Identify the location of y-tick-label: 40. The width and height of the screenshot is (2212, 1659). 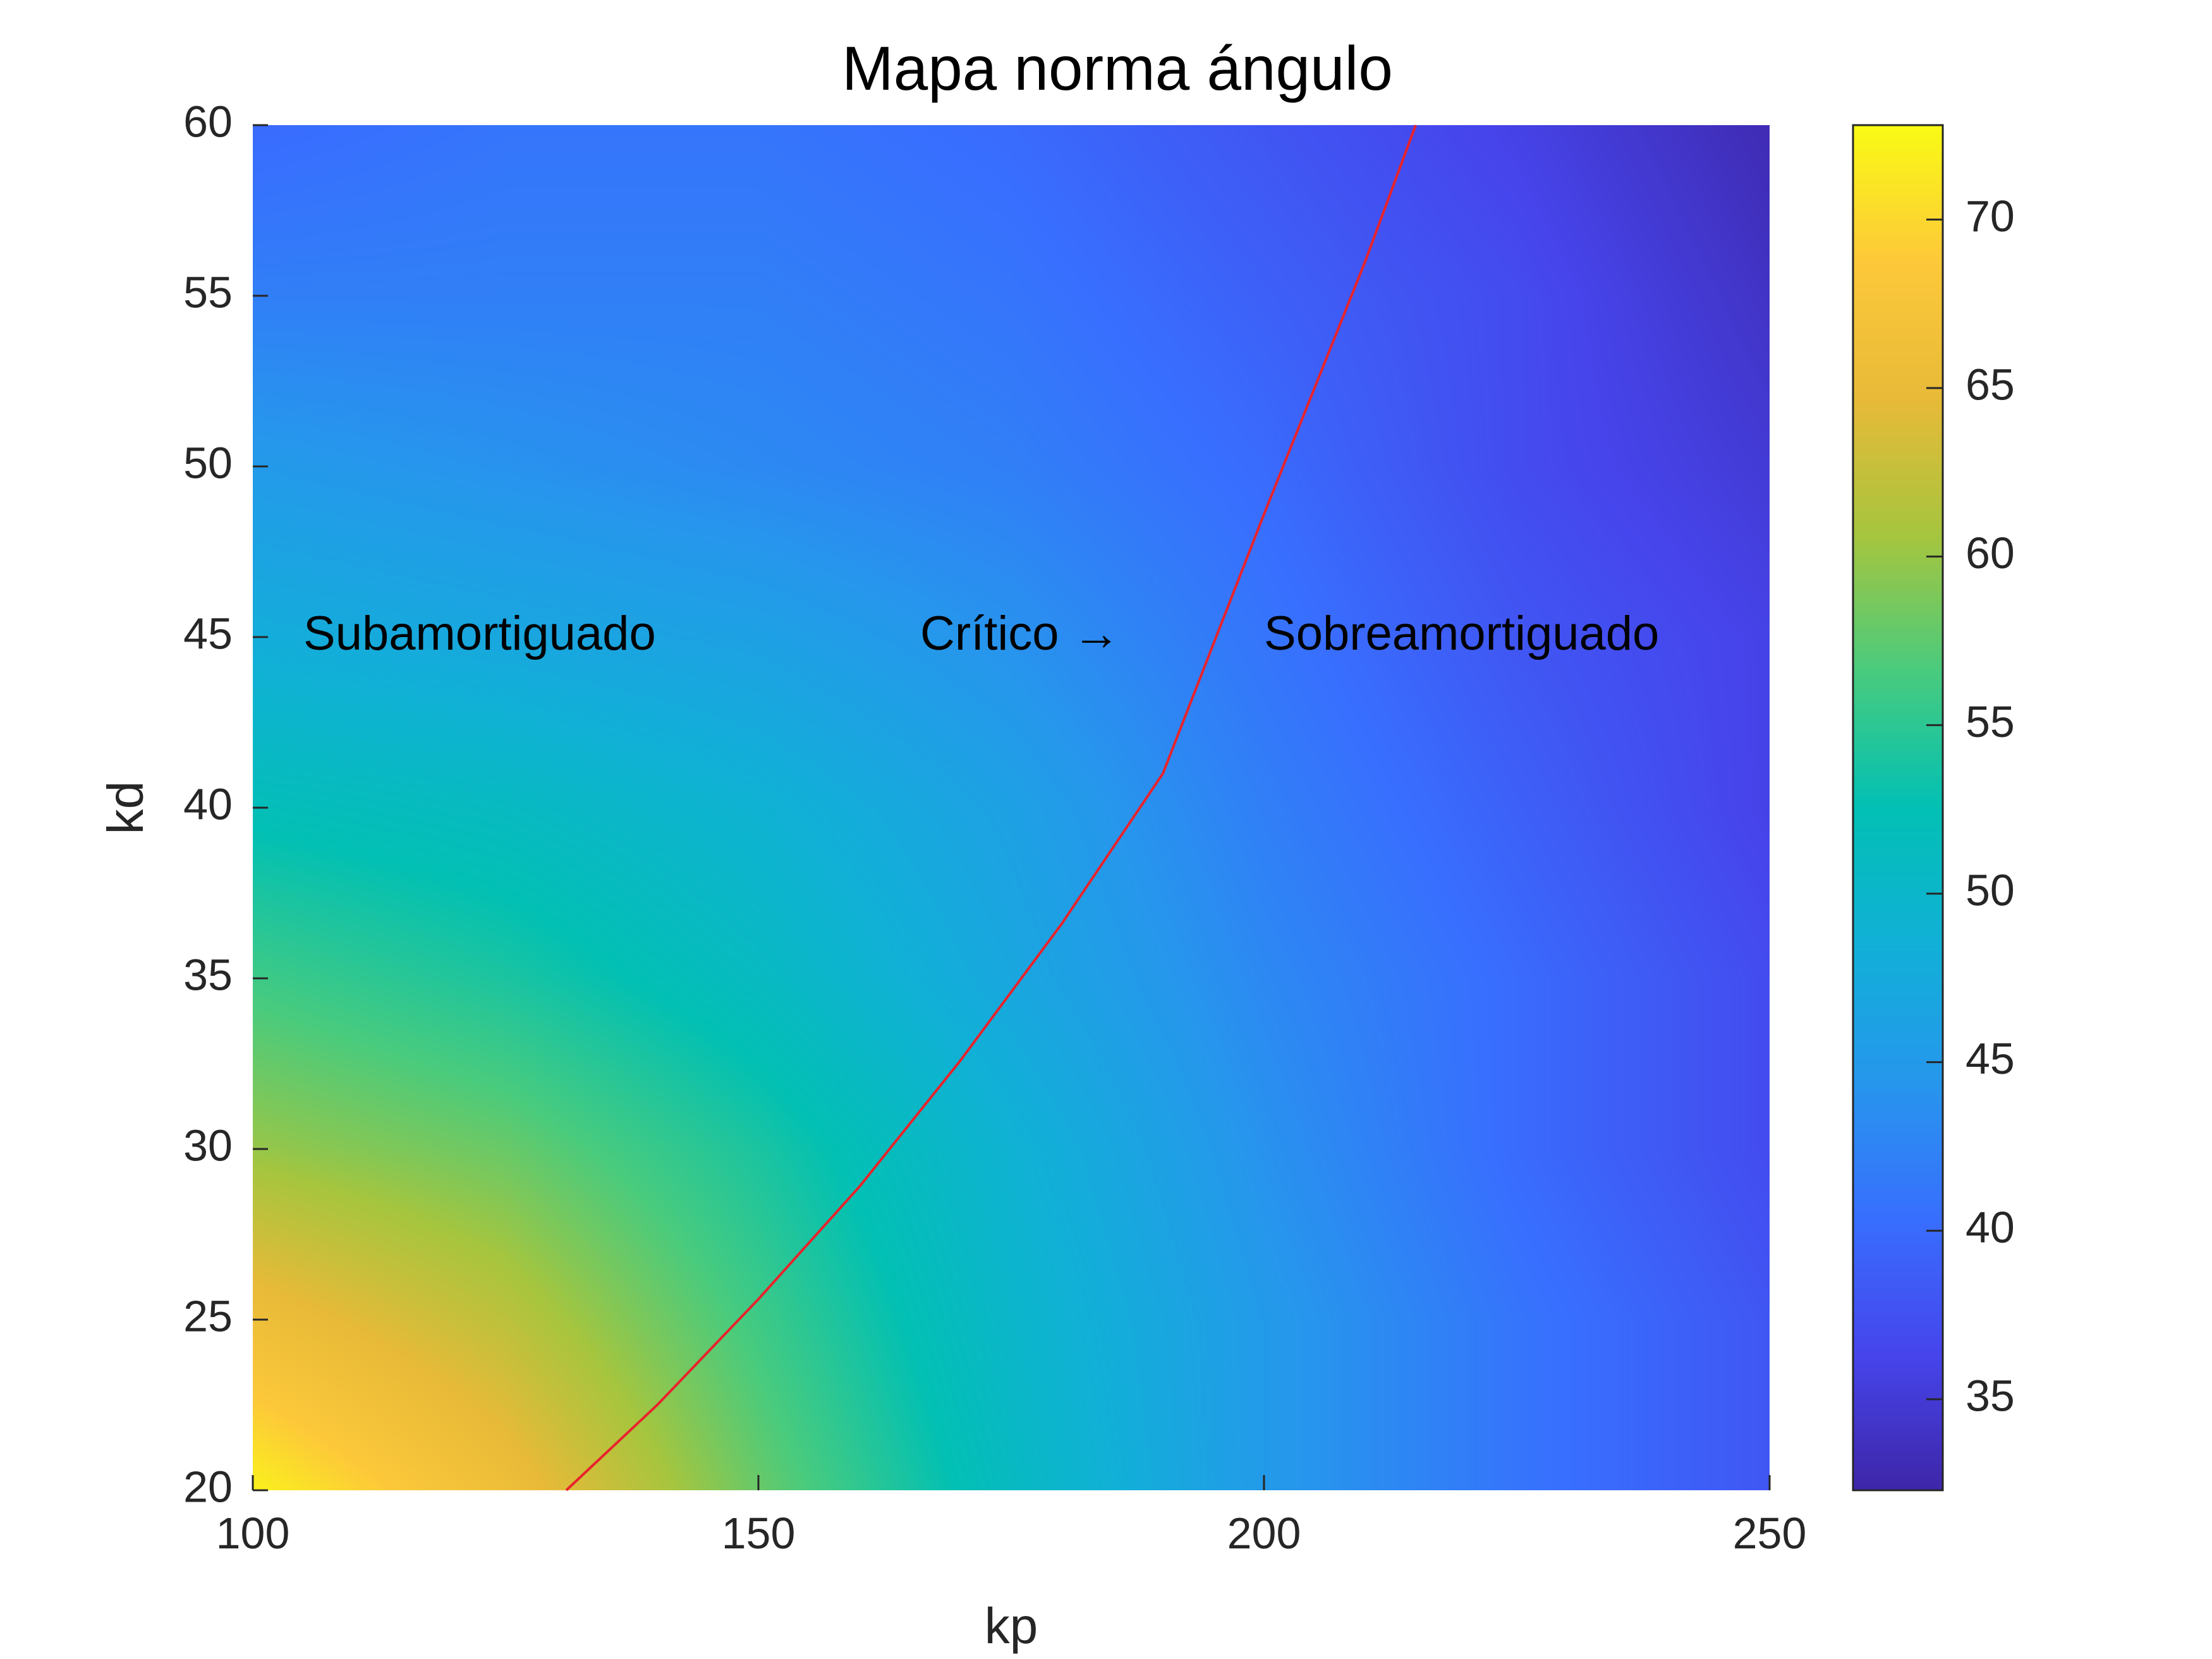
(208, 804).